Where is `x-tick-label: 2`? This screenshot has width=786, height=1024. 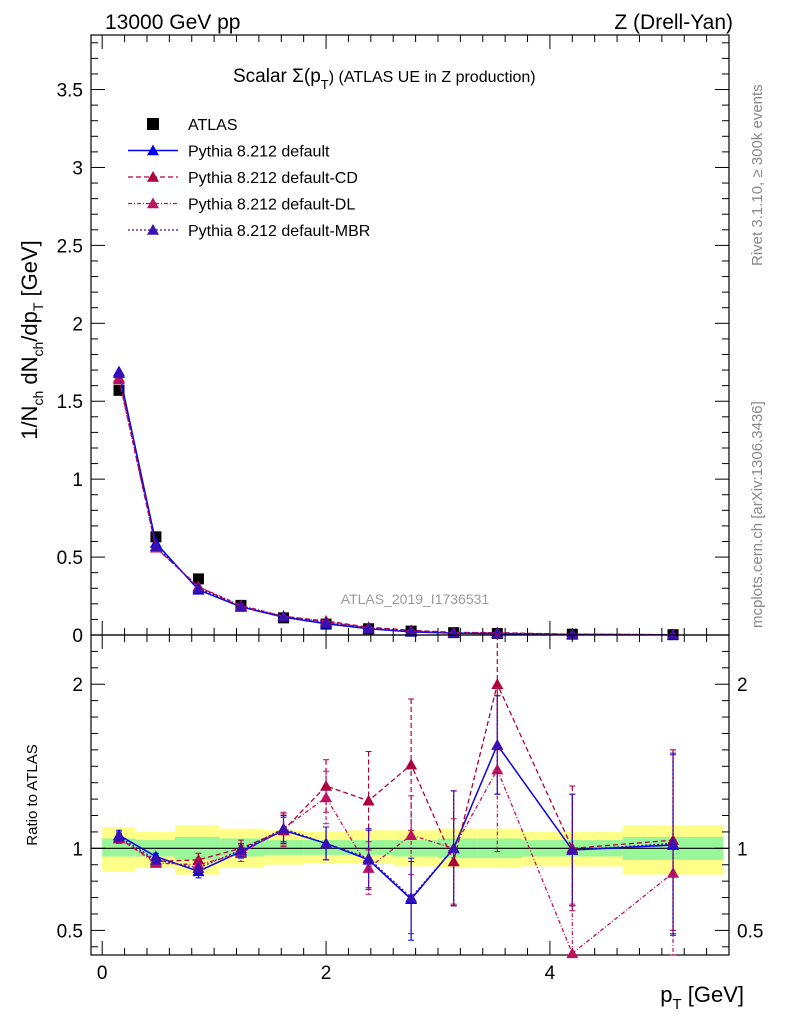 x-tick-label: 2 is located at coordinates (326, 973).